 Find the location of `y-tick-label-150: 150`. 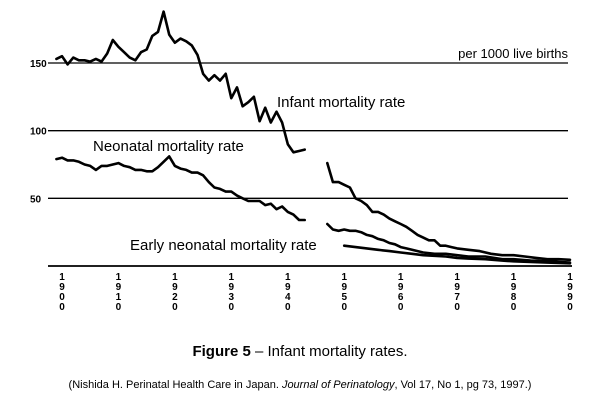

y-tick-label-150: 150 is located at coordinates (38, 64).